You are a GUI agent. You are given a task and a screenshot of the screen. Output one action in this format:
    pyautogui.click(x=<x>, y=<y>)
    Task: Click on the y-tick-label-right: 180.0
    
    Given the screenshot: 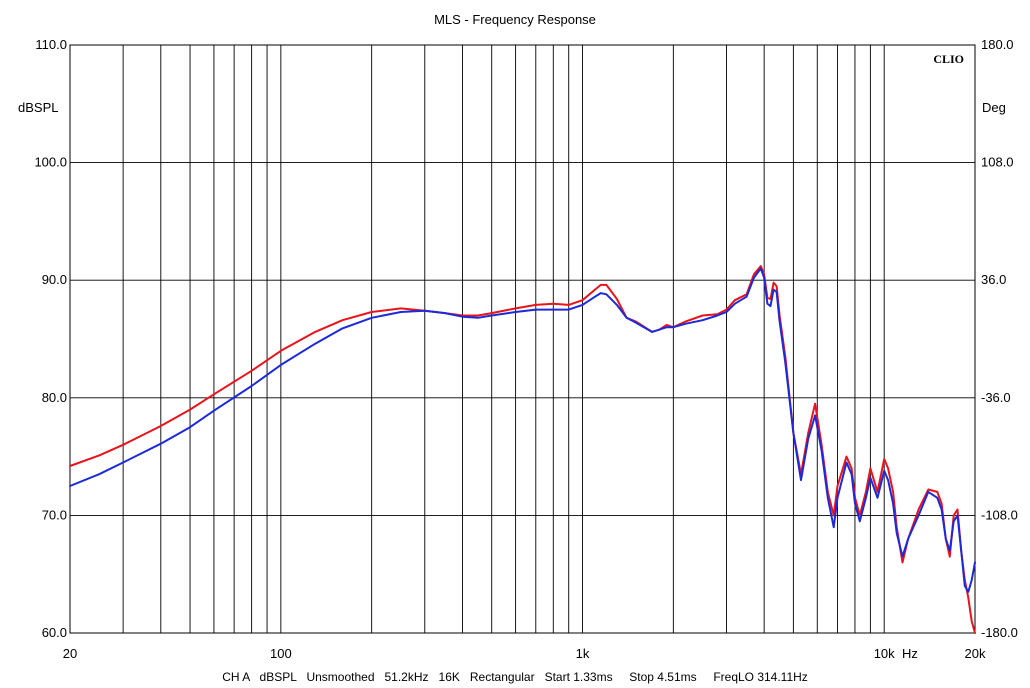 What is the action you would take?
    pyautogui.click(x=997, y=44)
    